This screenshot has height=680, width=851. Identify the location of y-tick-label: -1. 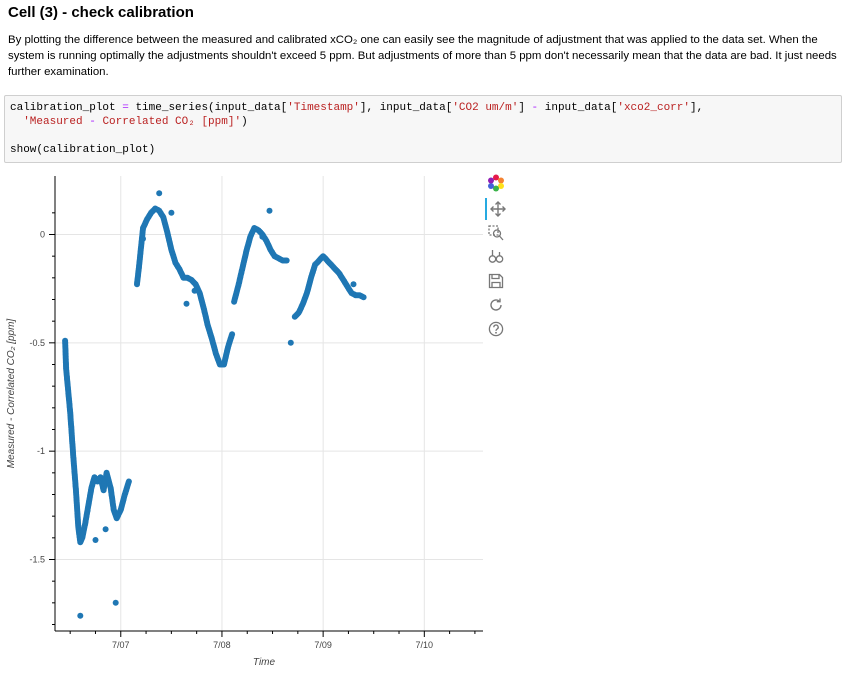
(41, 451).